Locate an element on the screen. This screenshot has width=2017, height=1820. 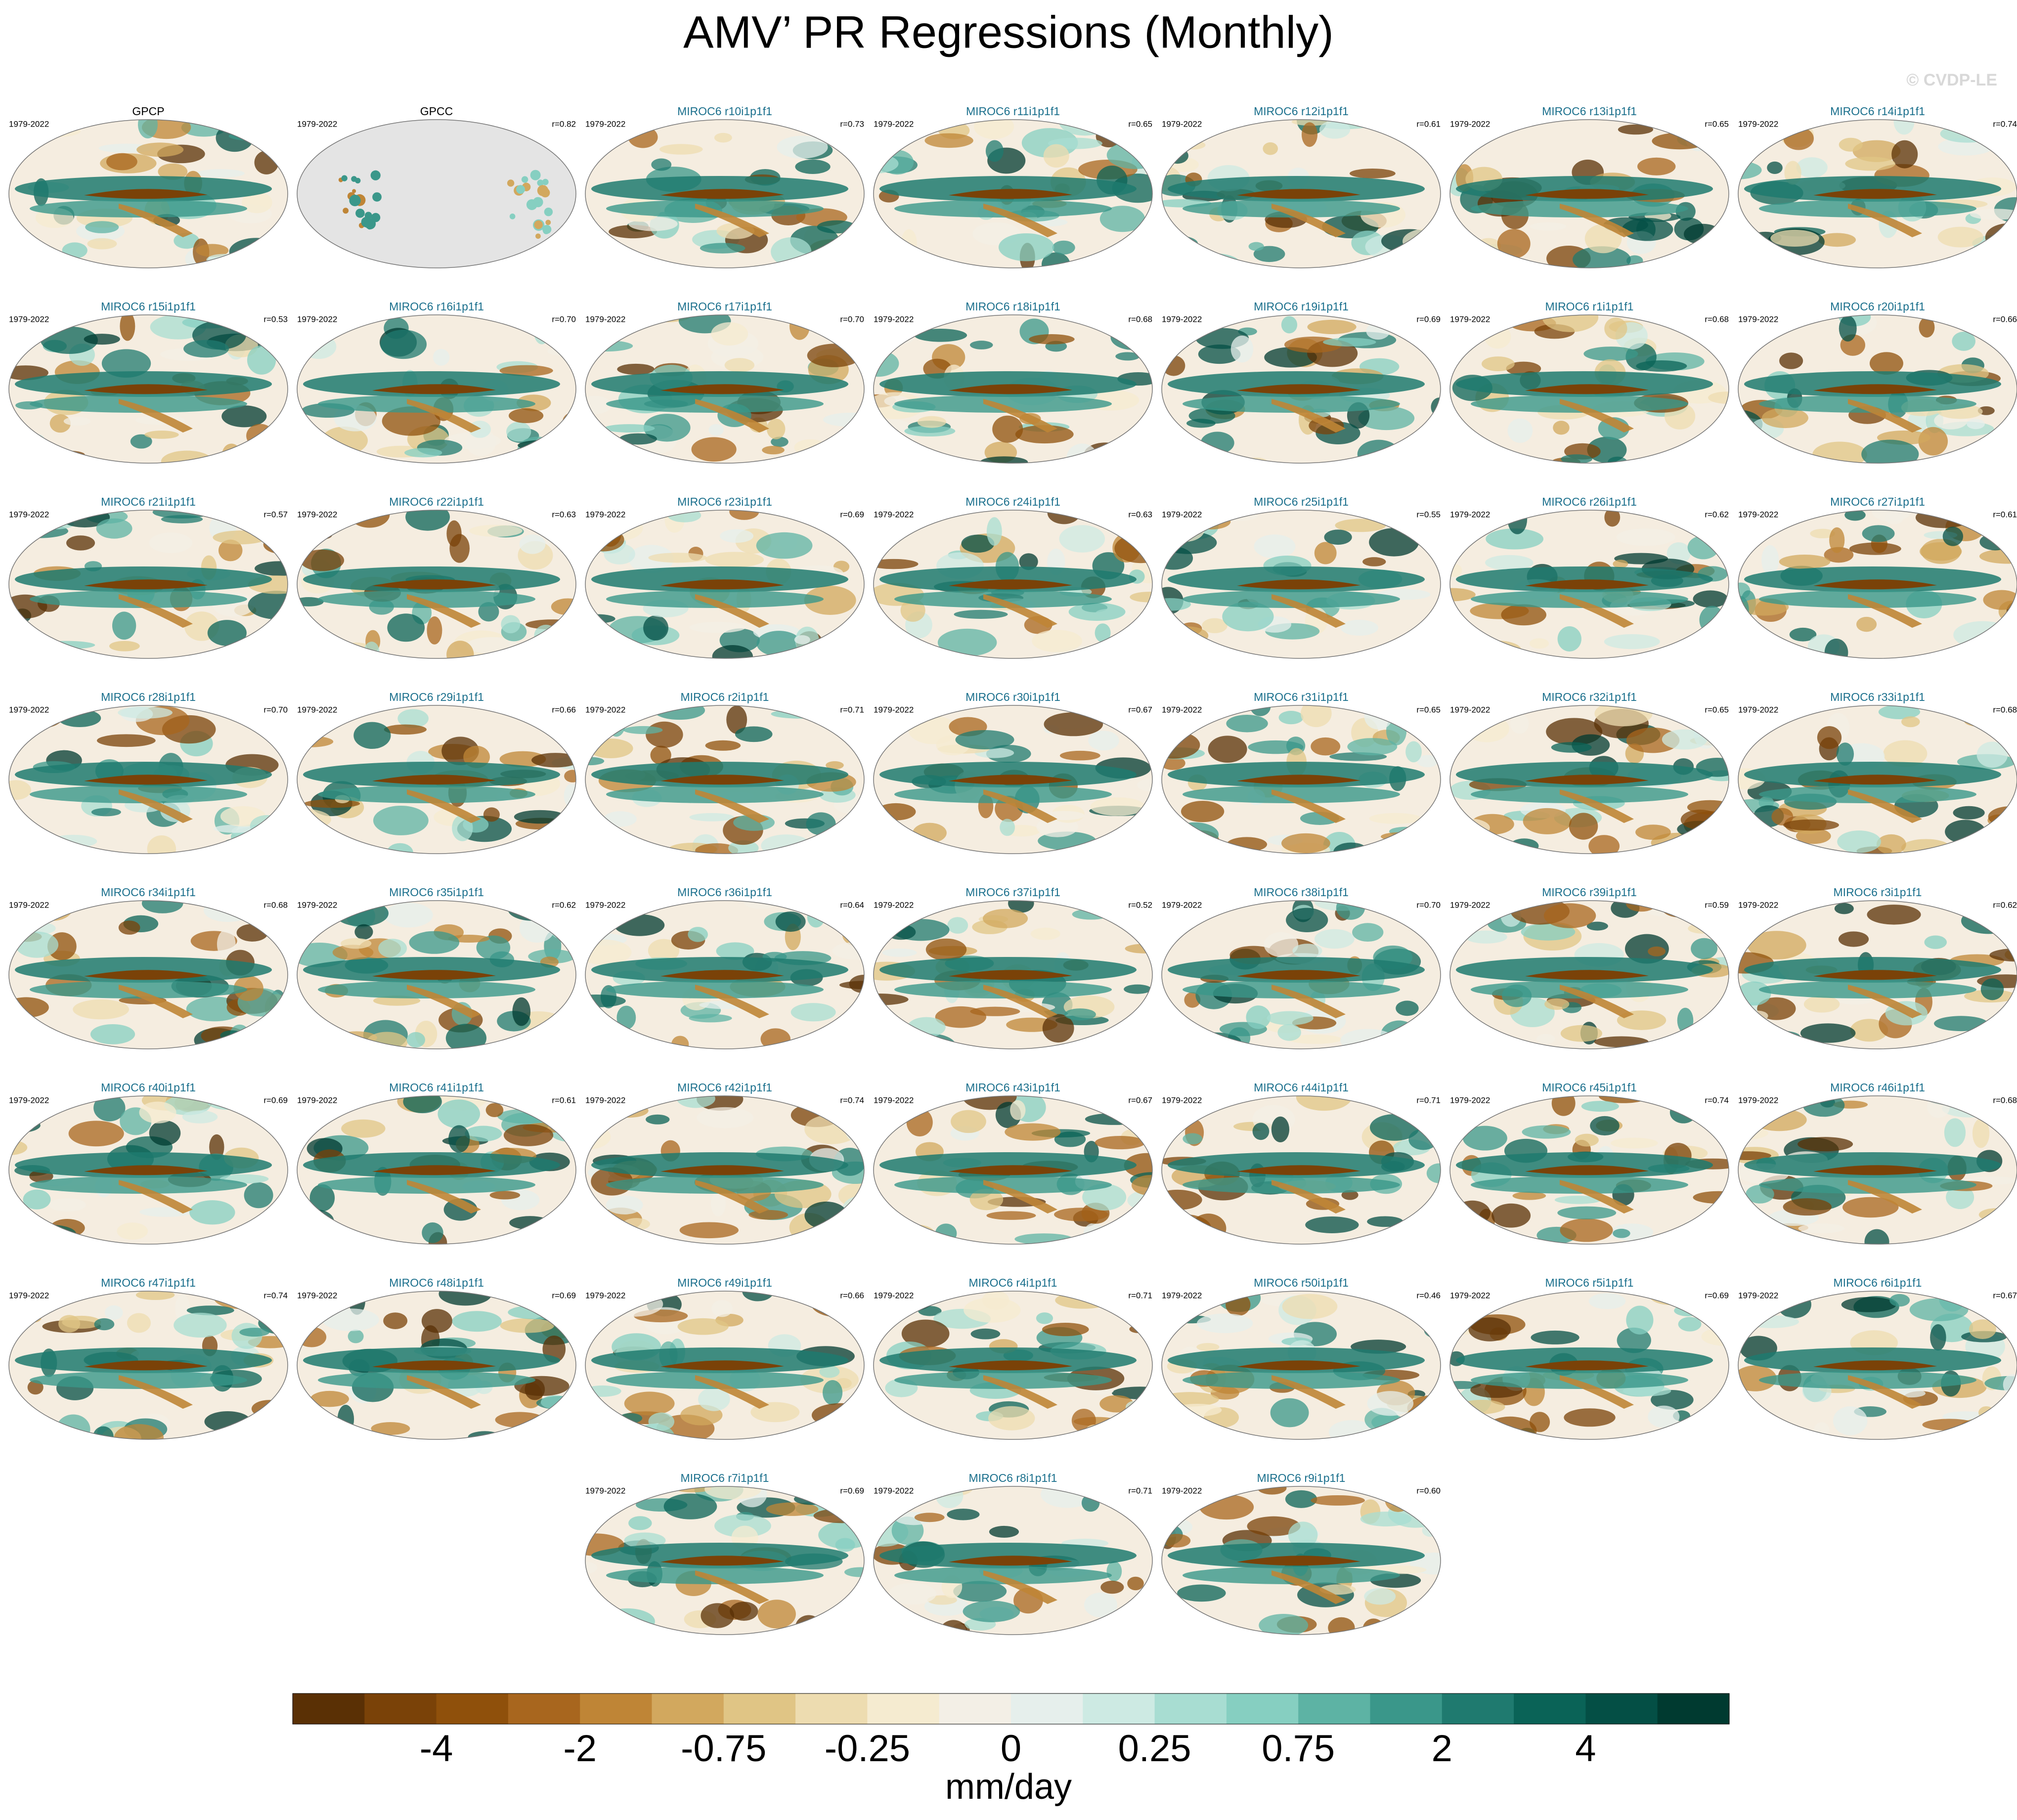
colorbar-tick-label: 2 is located at coordinates (1442, 1749).